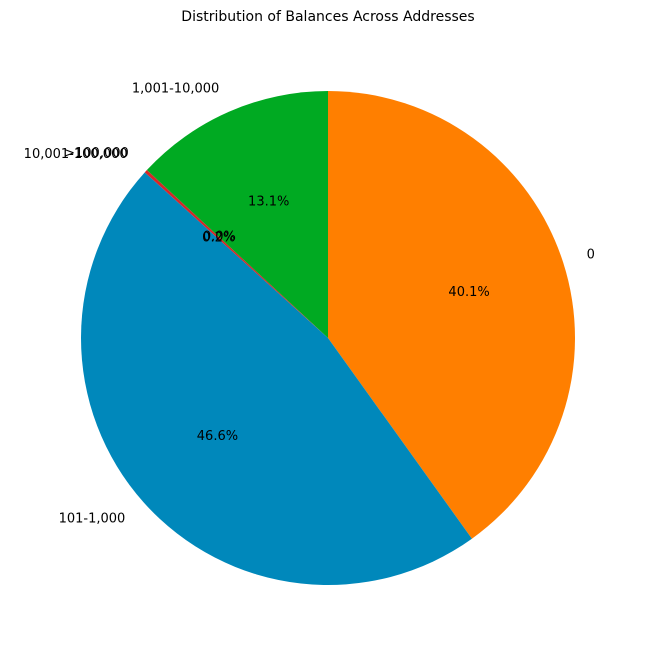 This screenshot has width=645, height=660. What do you see at coordinates (217, 436) in the screenshot?
I see `percent-label: 46.6%` at bounding box center [217, 436].